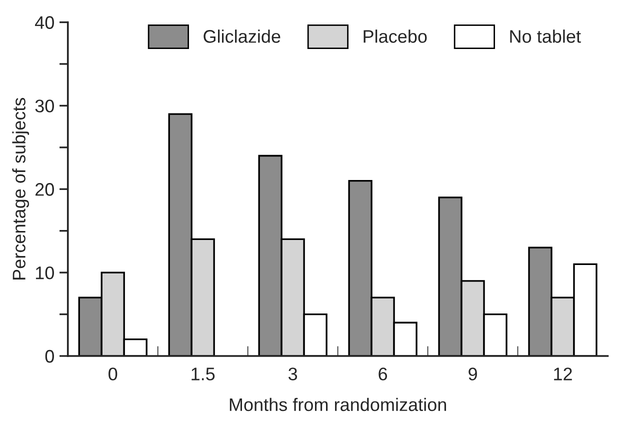  Describe the element at coordinates (395, 36) in the screenshot. I see `legend-label: Placebo` at that location.